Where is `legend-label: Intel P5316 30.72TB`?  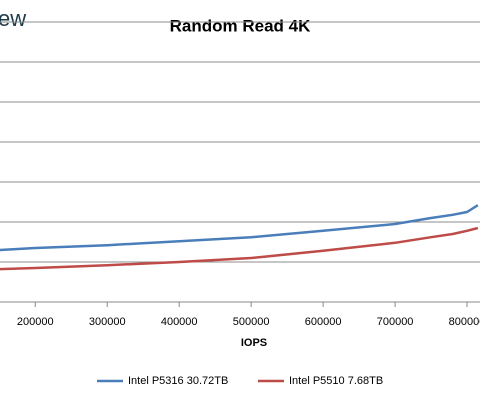
legend-label: Intel P5316 30.72TB is located at coordinates (178, 381).